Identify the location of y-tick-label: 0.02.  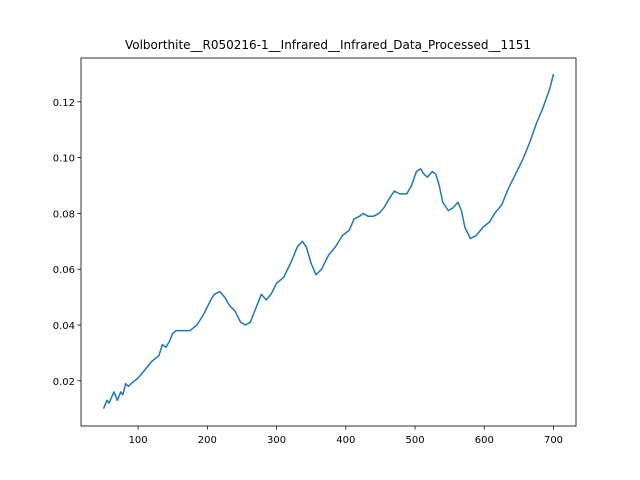
(64, 382).